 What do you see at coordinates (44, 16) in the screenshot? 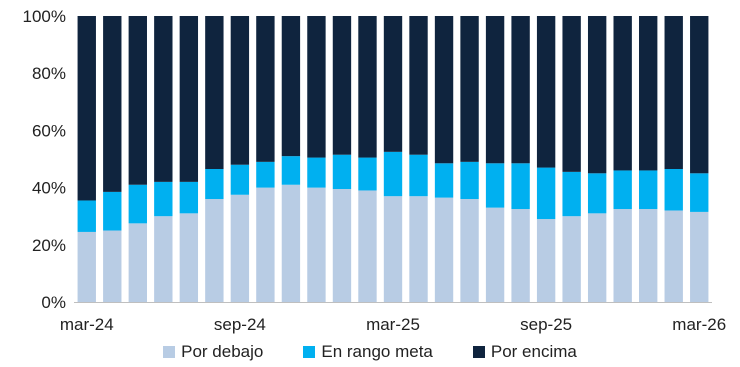
I see `y-tick-label: 100%` at bounding box center [44, 16].